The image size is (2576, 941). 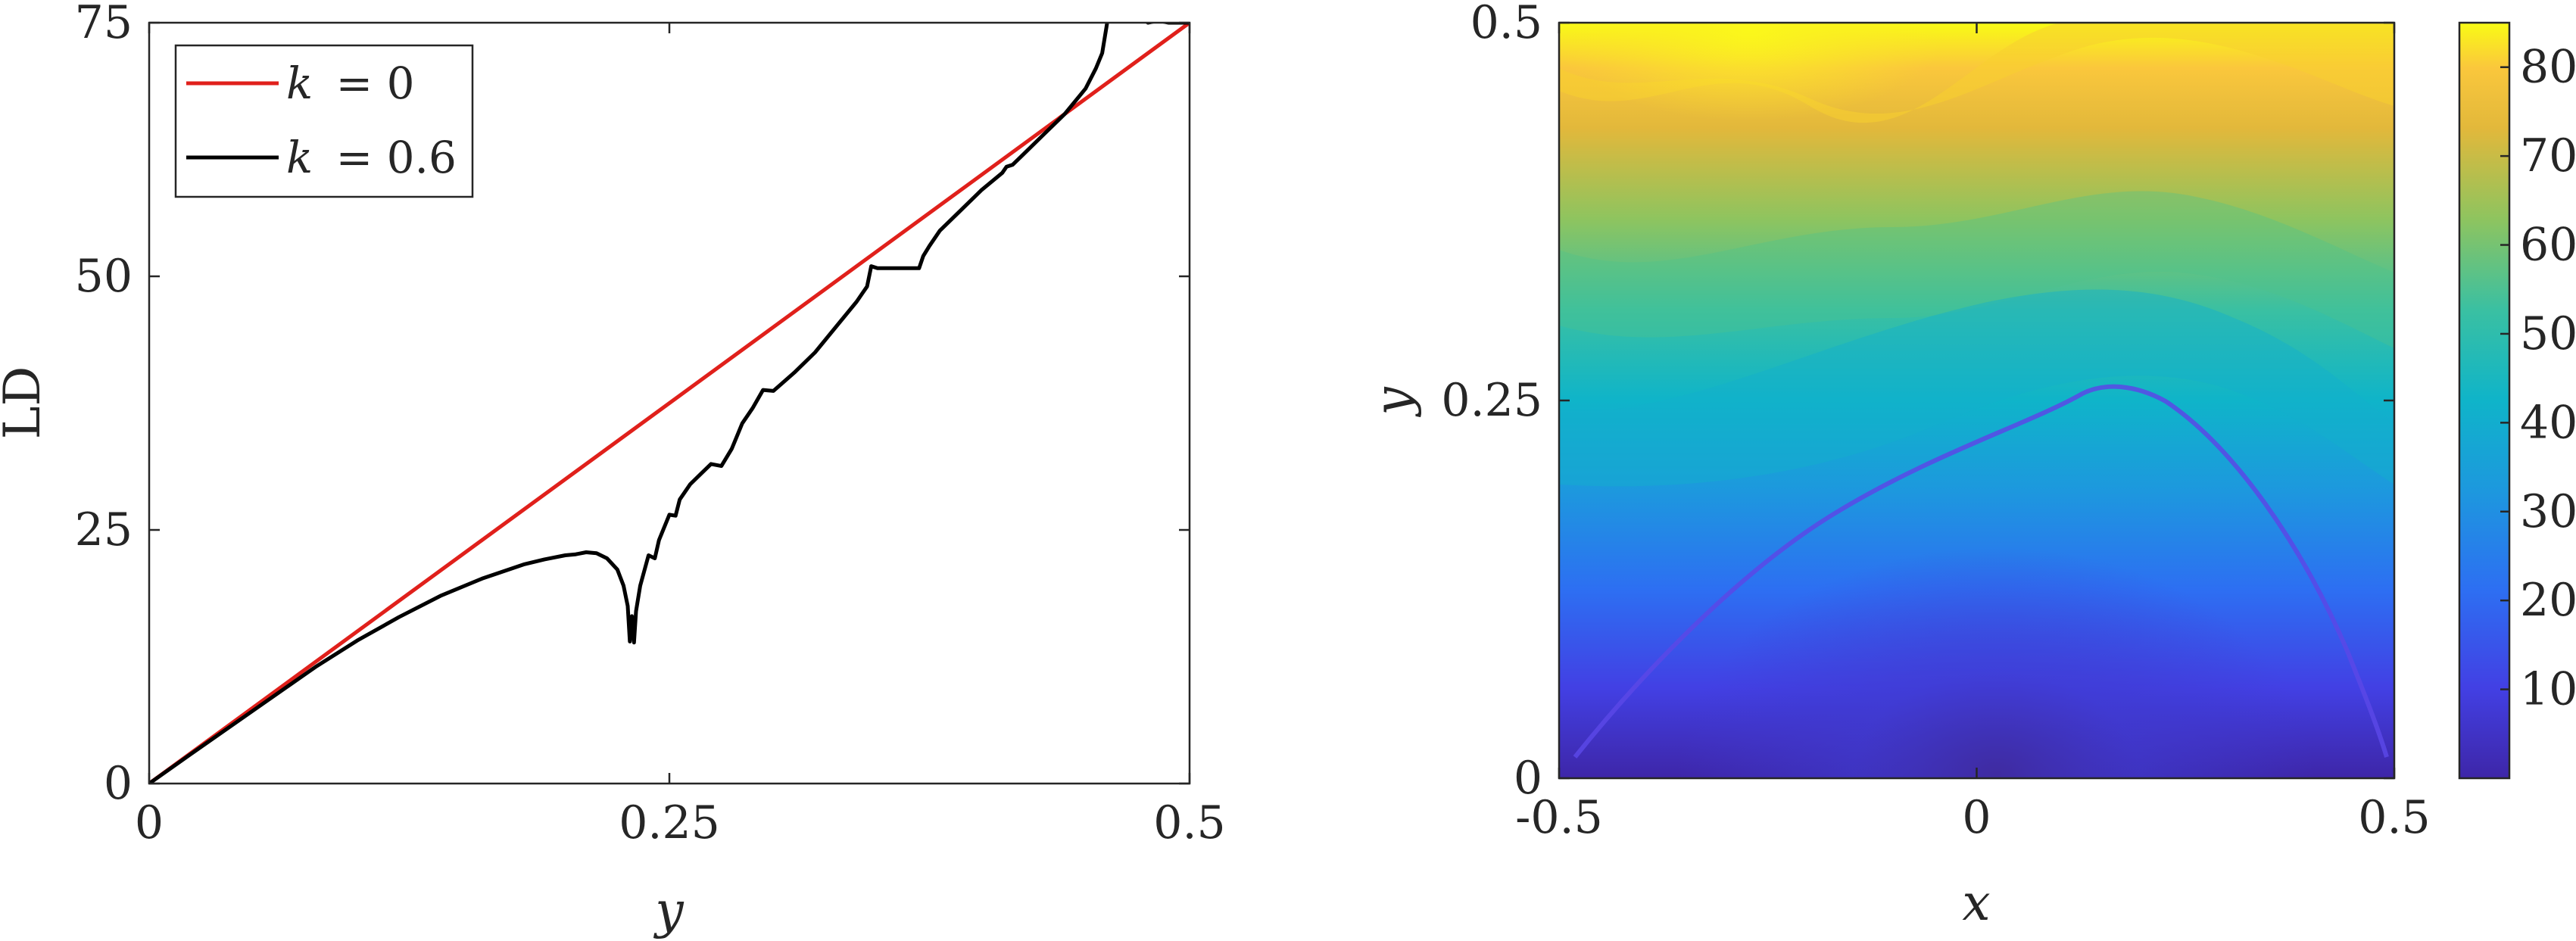 I want to click on legend-label-k06: k = 0.6, so click(x=371, y=157).